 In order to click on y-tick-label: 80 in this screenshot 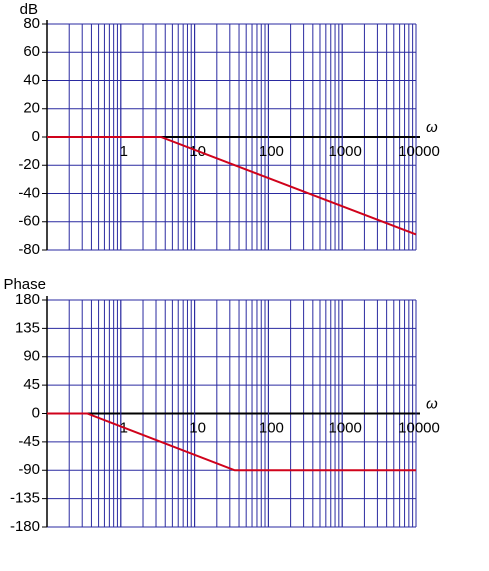, I will do `click(31, 23)`.